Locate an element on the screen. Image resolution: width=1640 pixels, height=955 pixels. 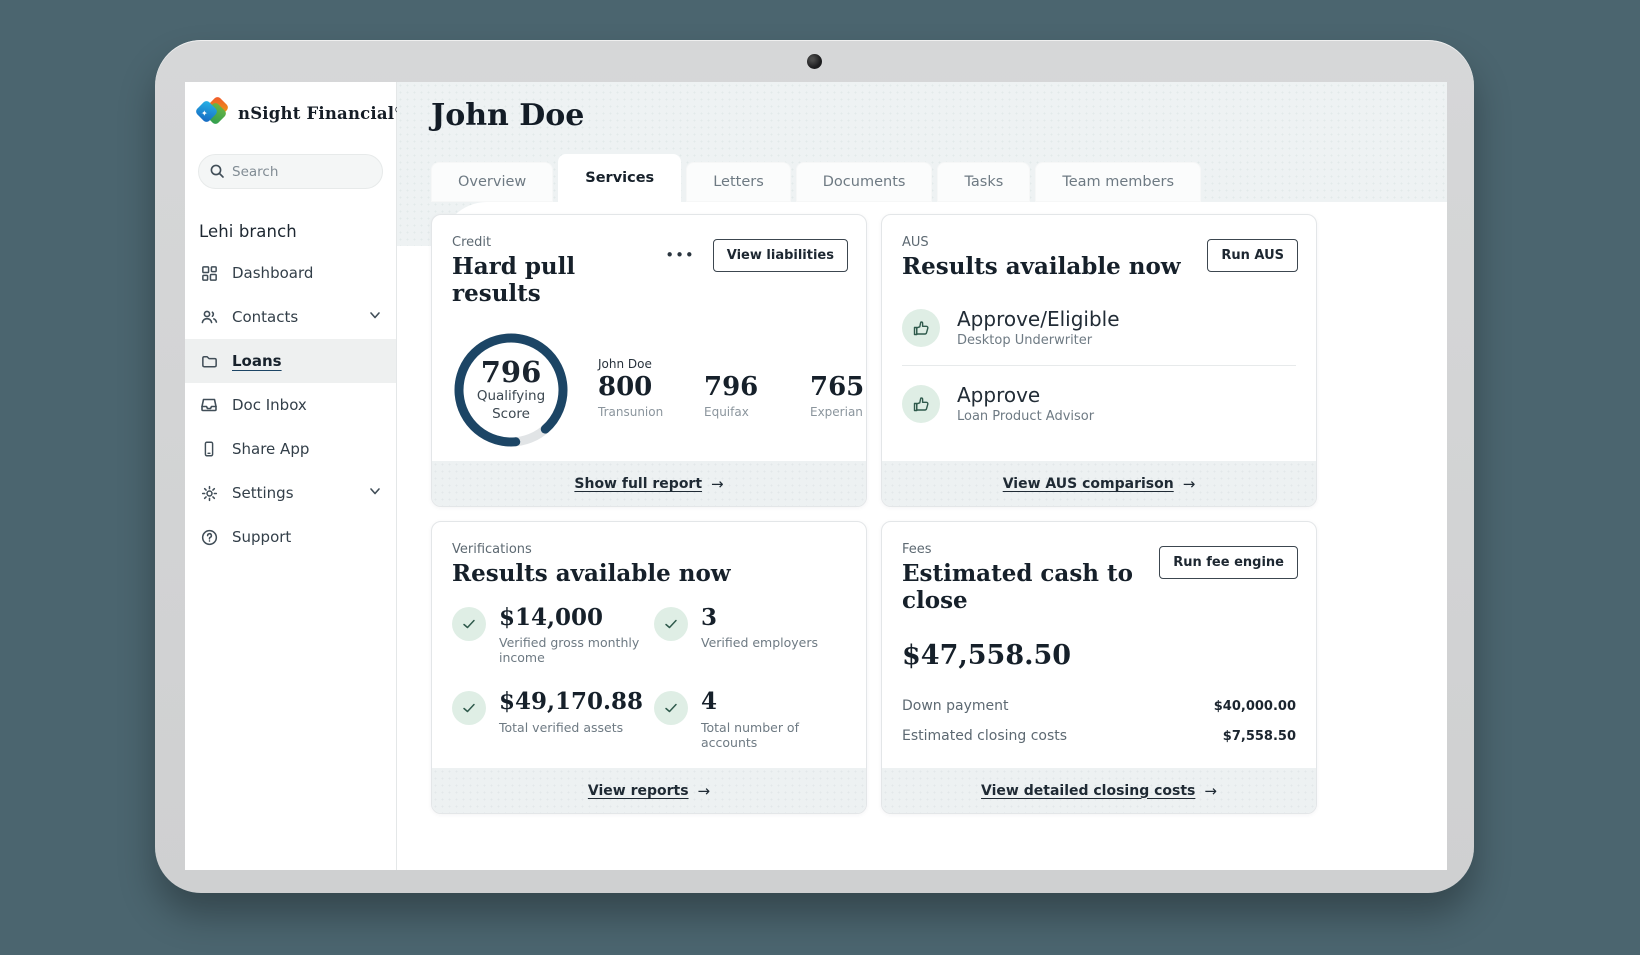
aus-status: Approve is located at coordinates (999, 395).